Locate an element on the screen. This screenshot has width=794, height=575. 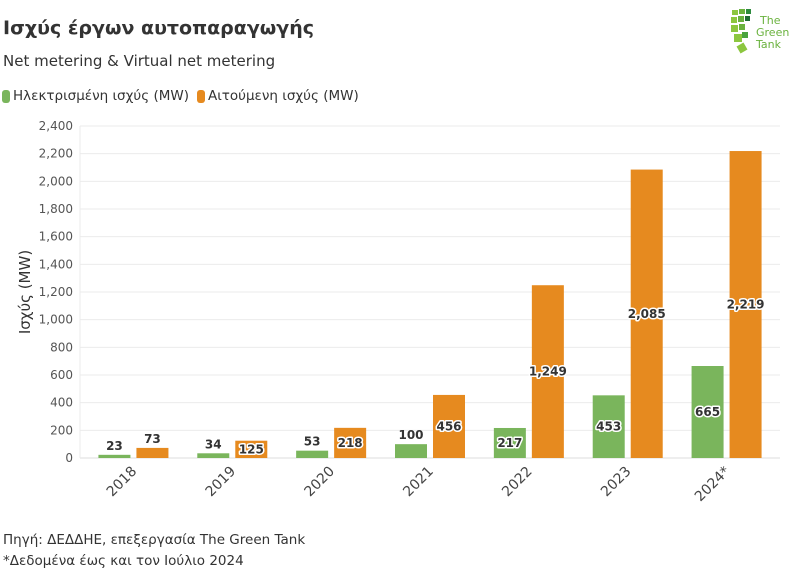
data-label: 456 is located at coordinates (448, 426).